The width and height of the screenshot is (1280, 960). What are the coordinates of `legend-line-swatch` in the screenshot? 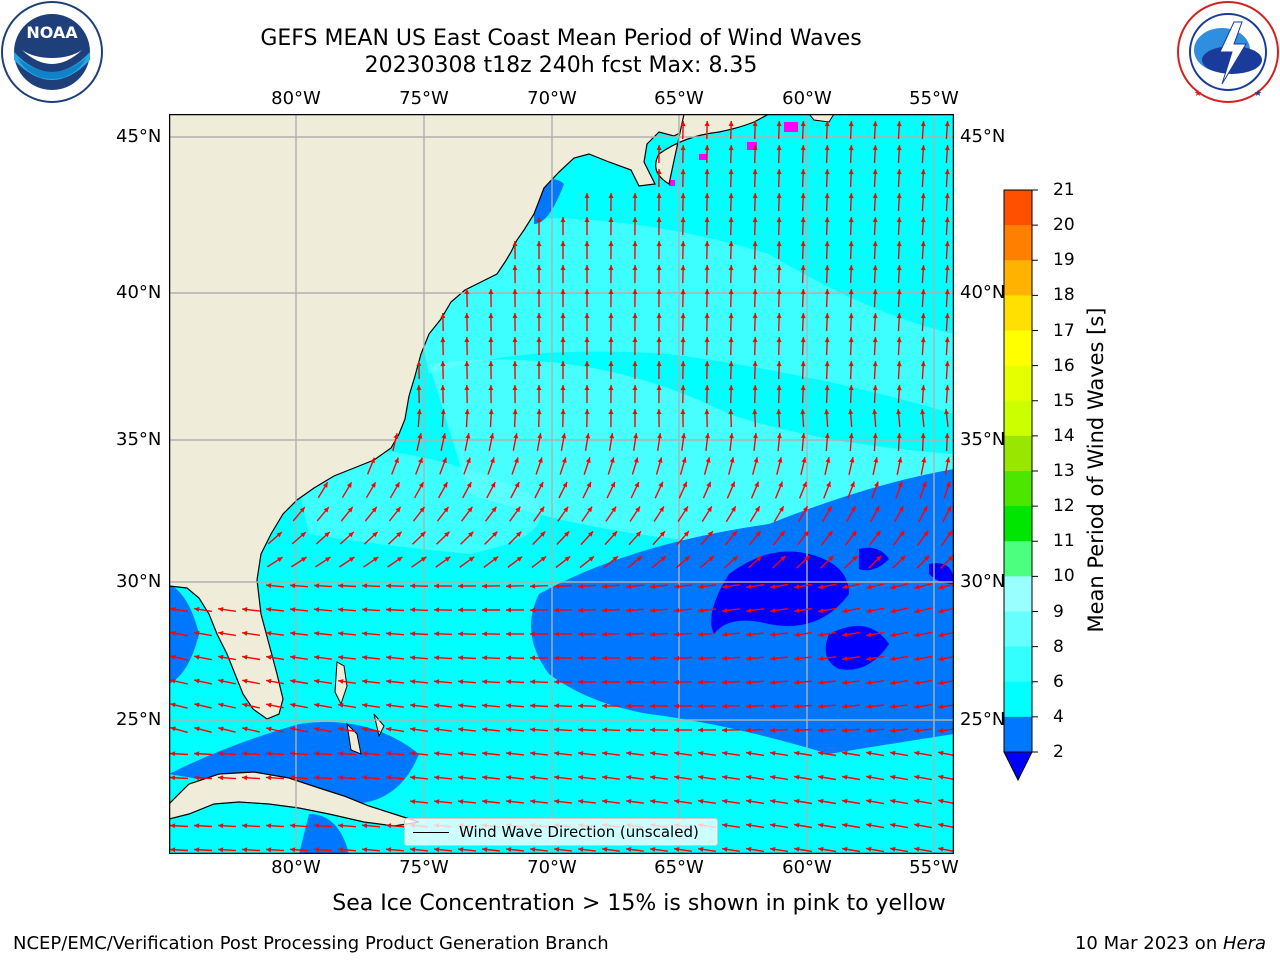 It's located at (431, 832).